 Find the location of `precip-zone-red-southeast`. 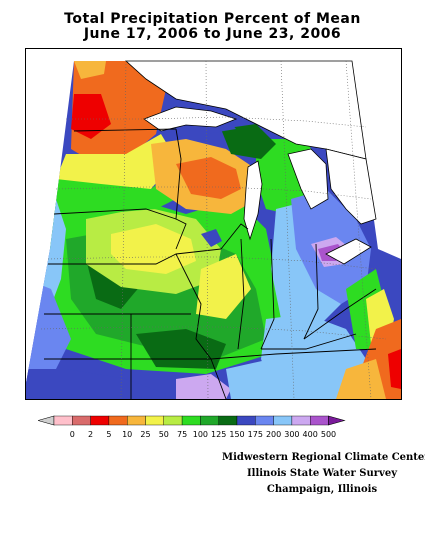

precip-zone-red-southeast is located at coordinates (394, 369).